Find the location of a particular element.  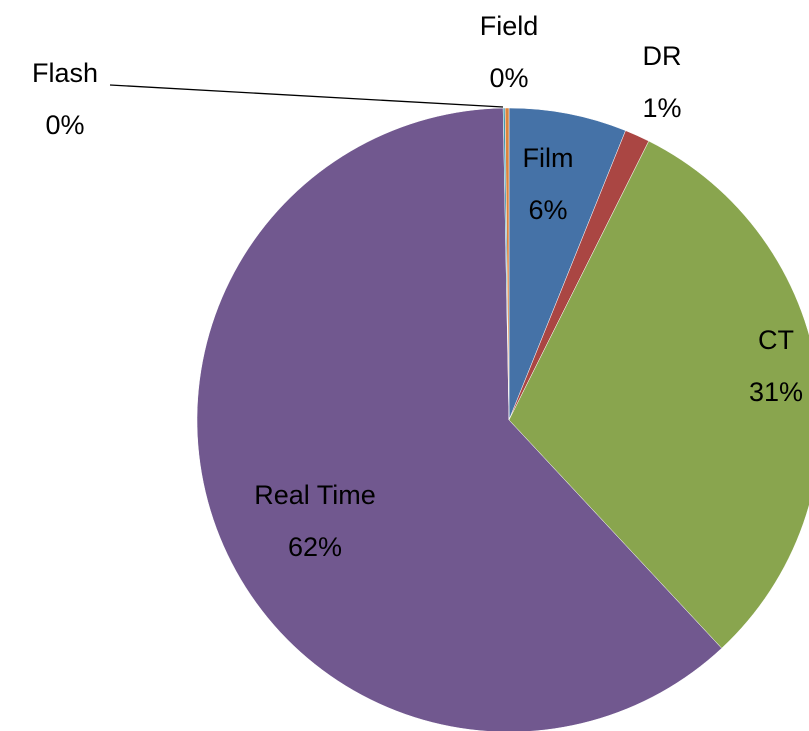

slice-label: Flash is located at coordinates (65, 73).